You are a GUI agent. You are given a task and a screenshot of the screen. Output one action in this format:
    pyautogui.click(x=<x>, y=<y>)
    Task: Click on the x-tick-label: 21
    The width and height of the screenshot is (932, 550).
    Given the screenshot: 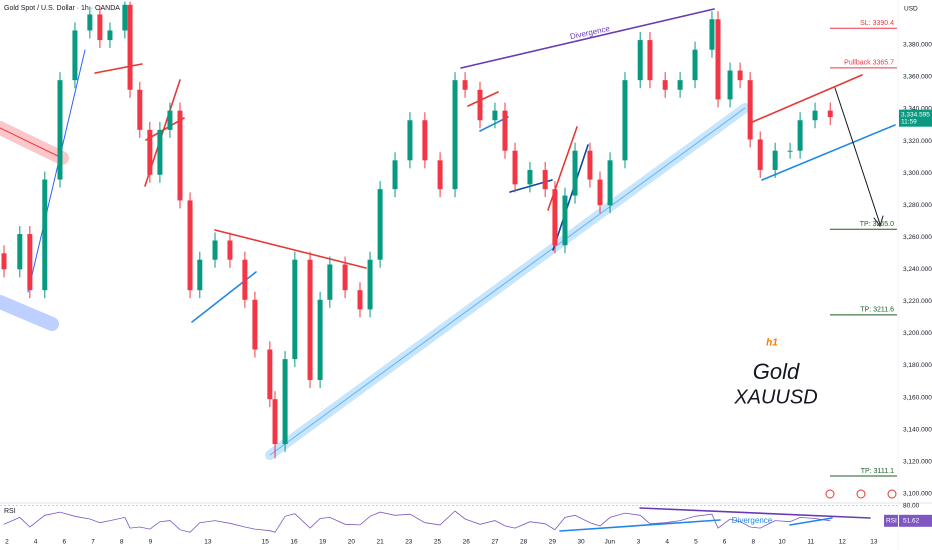 What is the action you would take?
    pyautogui.click(x=380, y=542)
    